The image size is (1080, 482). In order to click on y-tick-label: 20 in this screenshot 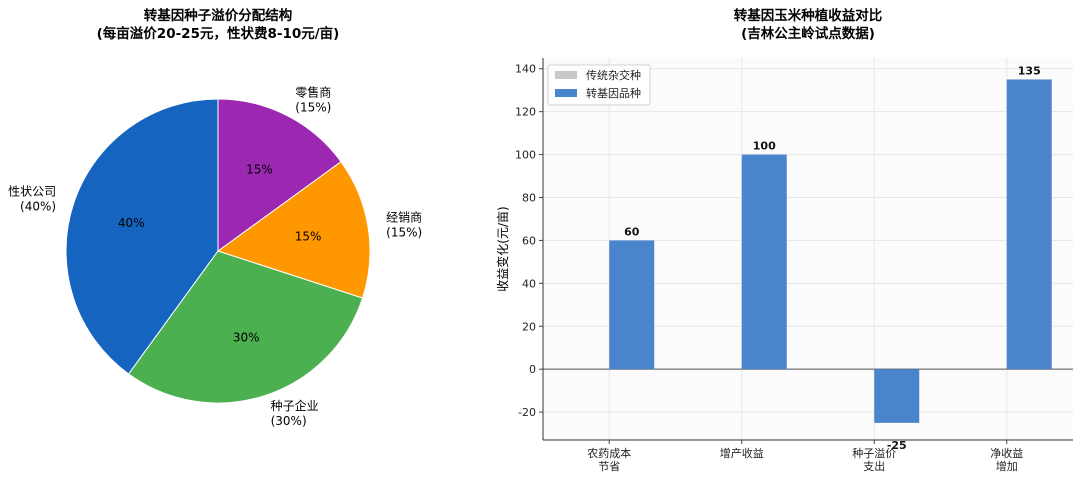, I will do `click(529, 326)`.